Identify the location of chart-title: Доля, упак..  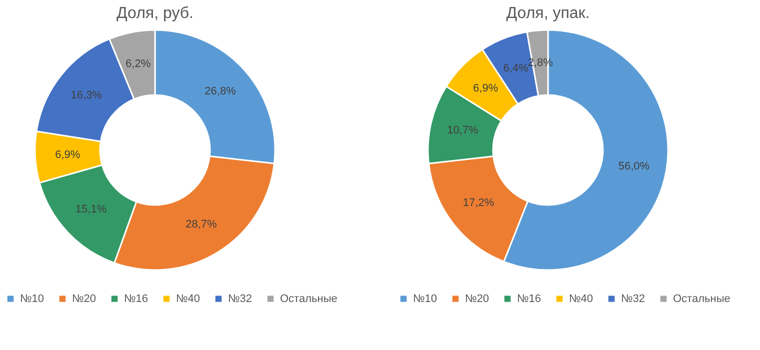
(548, 13).